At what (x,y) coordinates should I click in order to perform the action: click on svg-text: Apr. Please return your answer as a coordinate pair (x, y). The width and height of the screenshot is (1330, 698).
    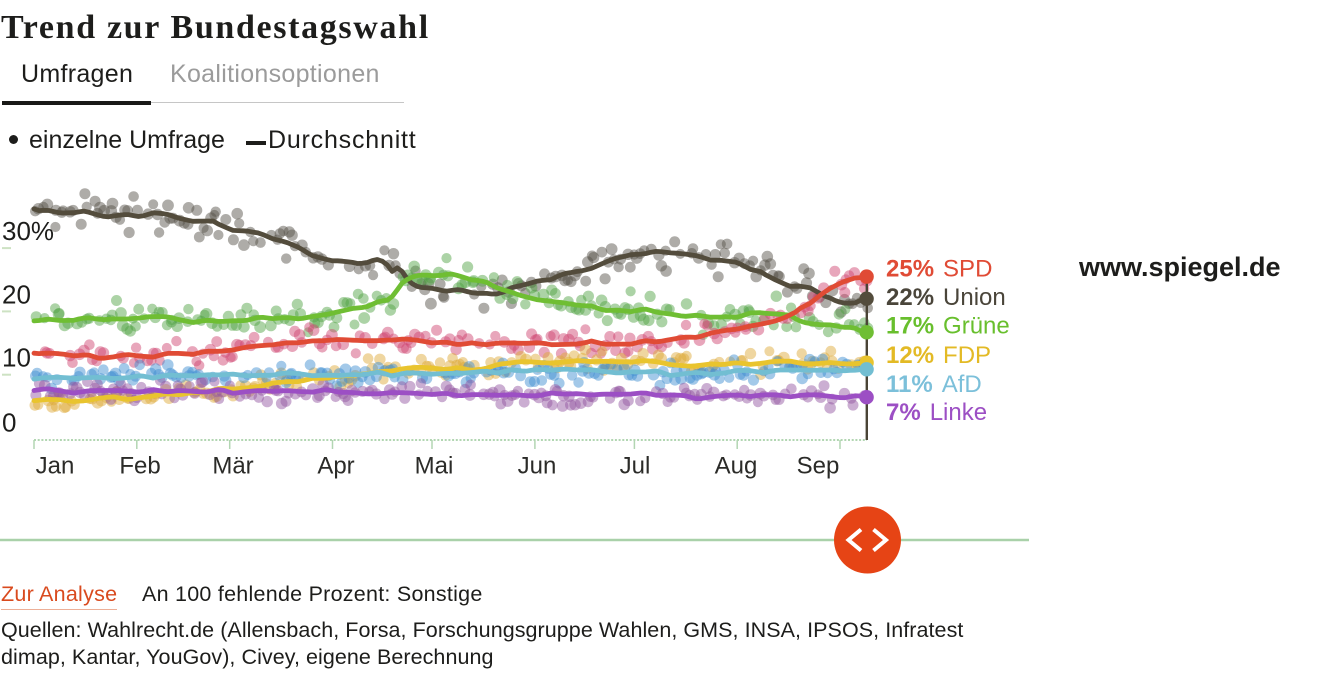
    Looking at the image, I should click on (335, 466).